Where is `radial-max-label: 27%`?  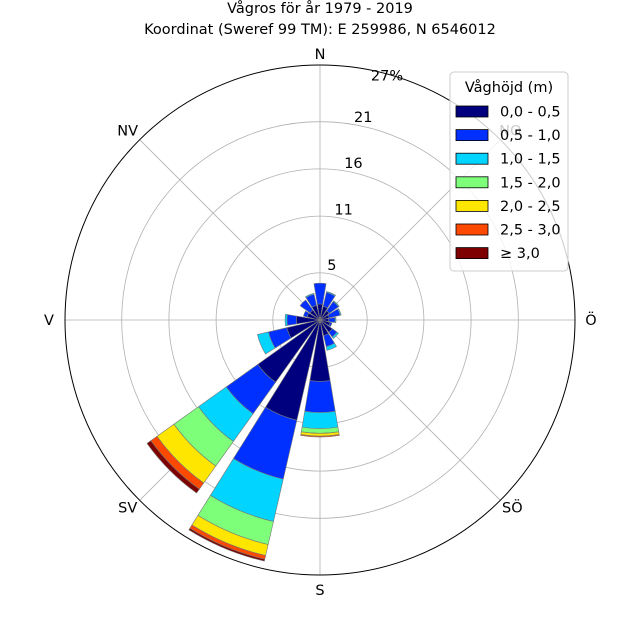
radial-max-label: 27% is located at coordinates (387, 77).